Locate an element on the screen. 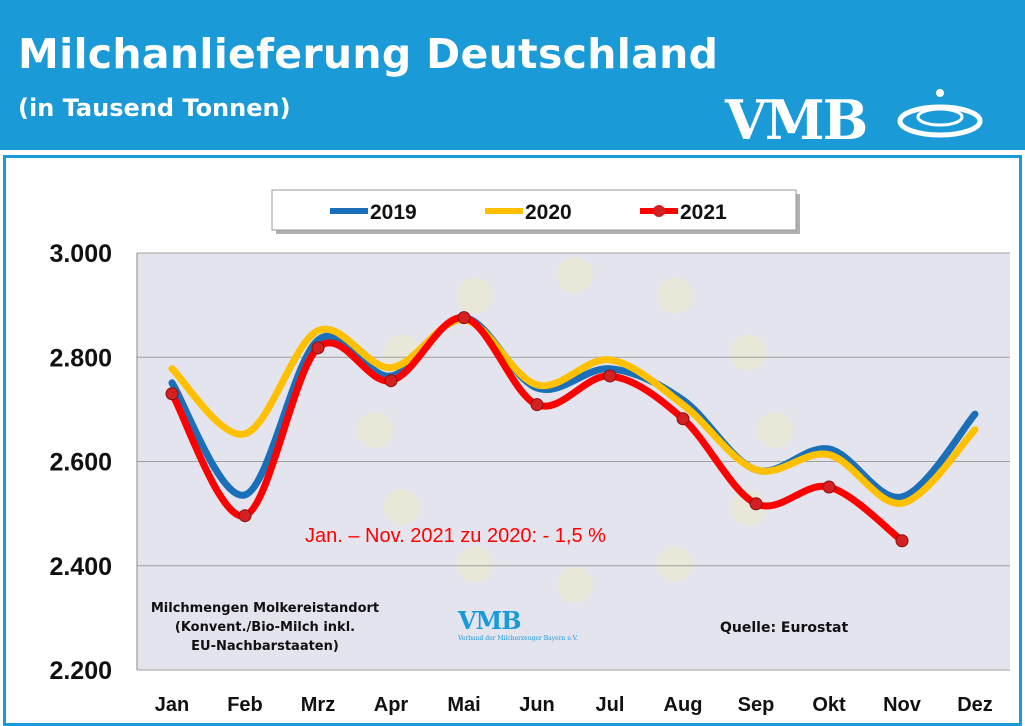 The image size is (1025, 726). x-tick-label: Apr is located at coordinates (391, 705).